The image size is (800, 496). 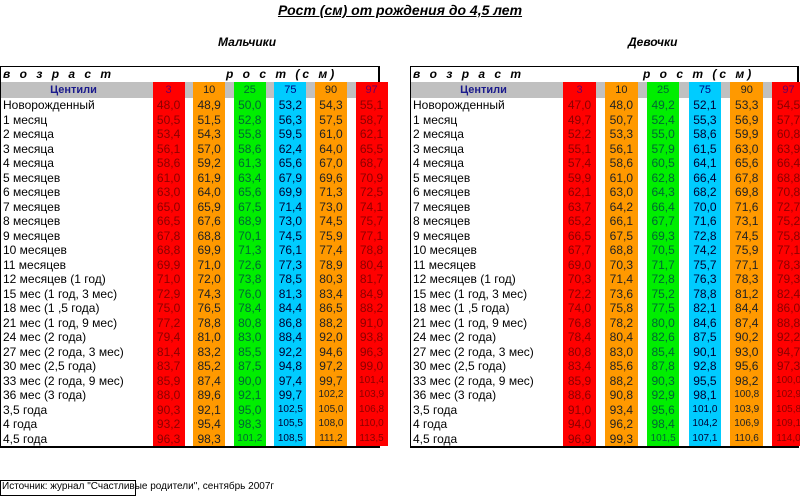 I want to click on height-cell-p10: 90,8, so click(x=621, y=395).